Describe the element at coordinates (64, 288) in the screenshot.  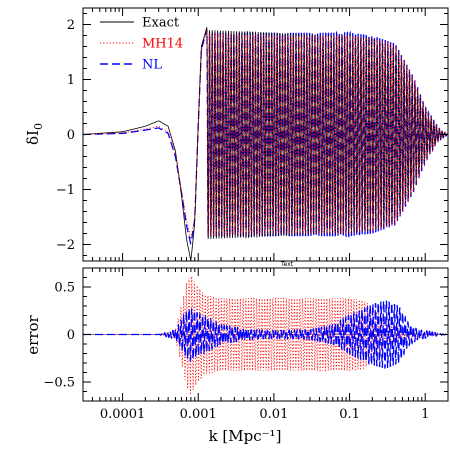
I see `y-tick-label: 0.5` at that location.